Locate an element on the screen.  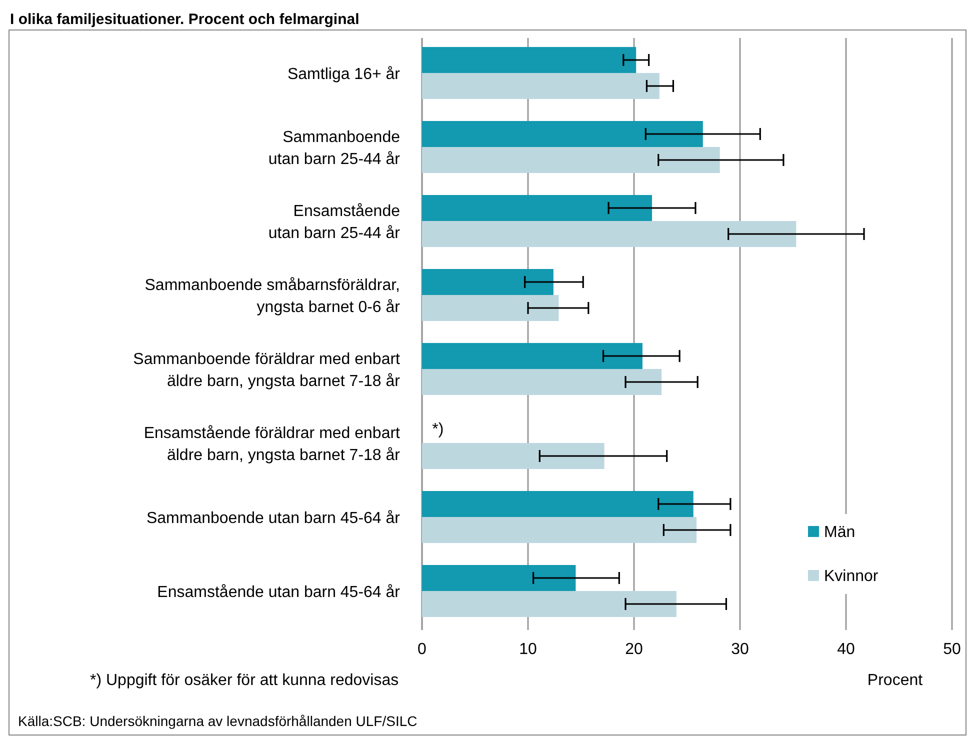
y-tick-label: Sammanboende utan barn 25-44 år is located at coordinates (334, 148).